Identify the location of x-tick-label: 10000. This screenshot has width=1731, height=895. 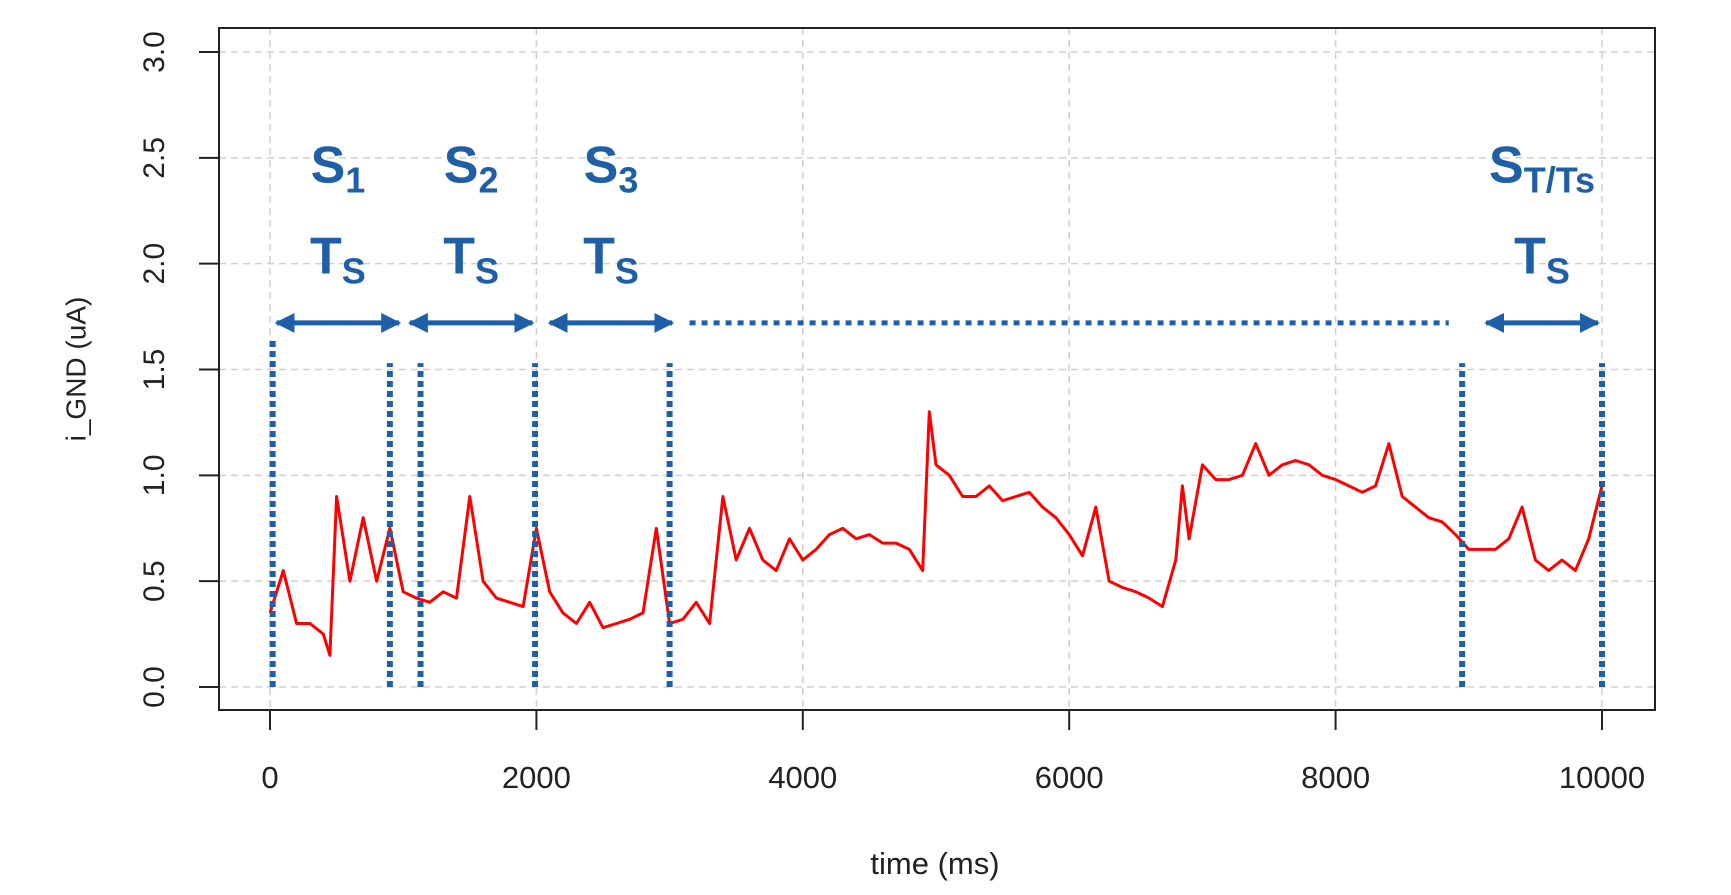
(1602, 777).